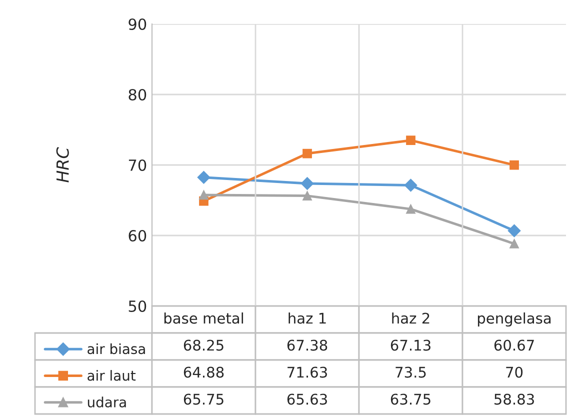 The height and width of the screenshot is (418, 568). I want to click on y-tick-label: 80, so click(137, 94).